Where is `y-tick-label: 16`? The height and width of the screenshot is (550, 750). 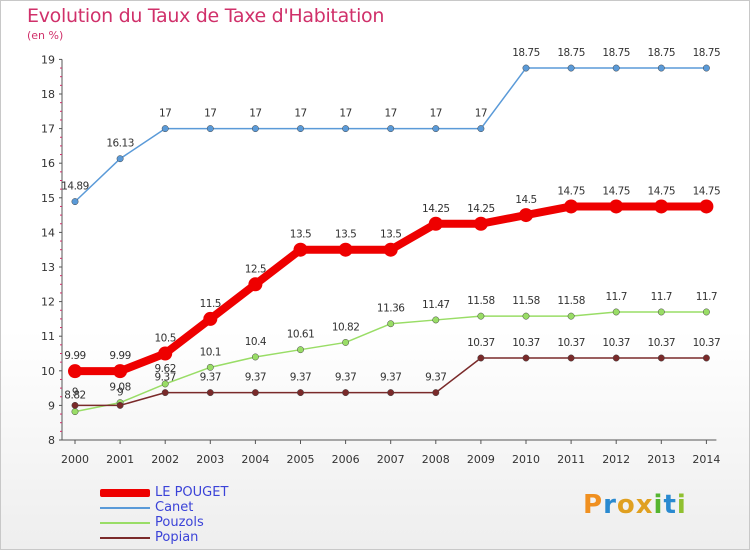 y-tick-label: 16 is located at coordinates (48, 163).